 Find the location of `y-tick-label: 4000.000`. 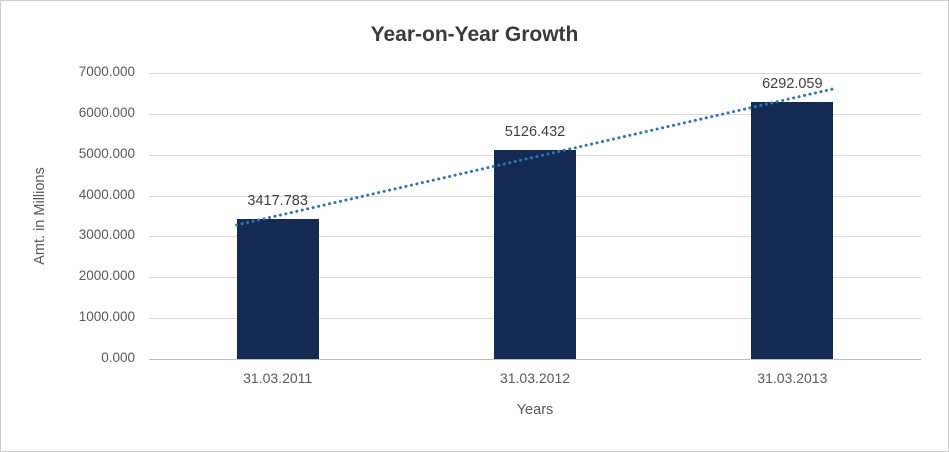

y-tick-label: 4000.000 is located at coordinates (106, 194).